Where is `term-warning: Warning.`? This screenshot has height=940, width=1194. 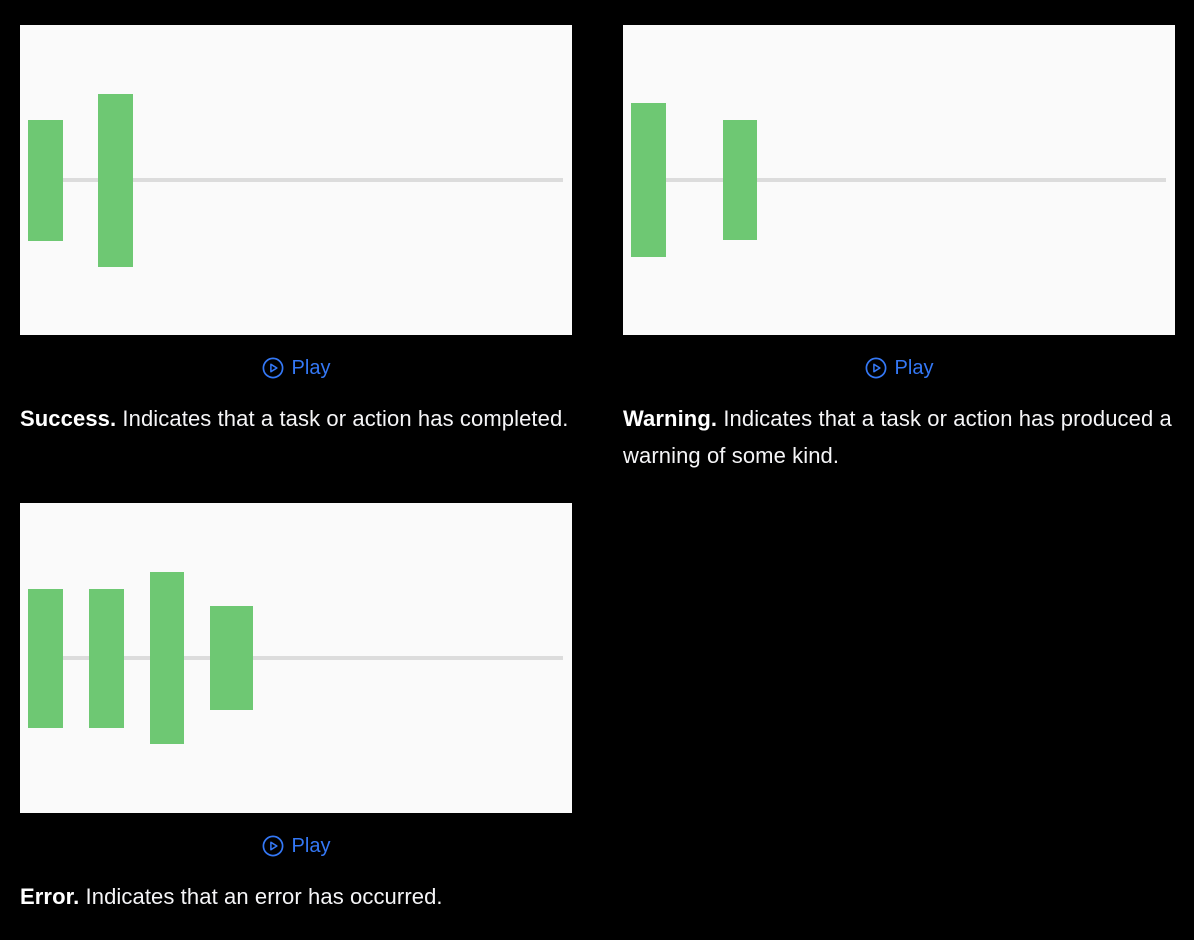 term-warning: Warning. is located at coordinates (670, 418).